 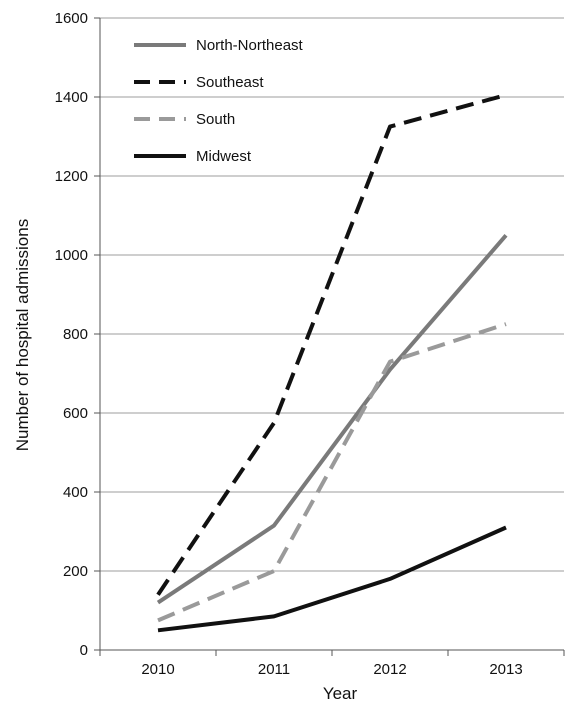 What do you see at coordinates (75, 413) in the screenshot?
I see `y-tick-label: 600` at bounding box center [75, 413].